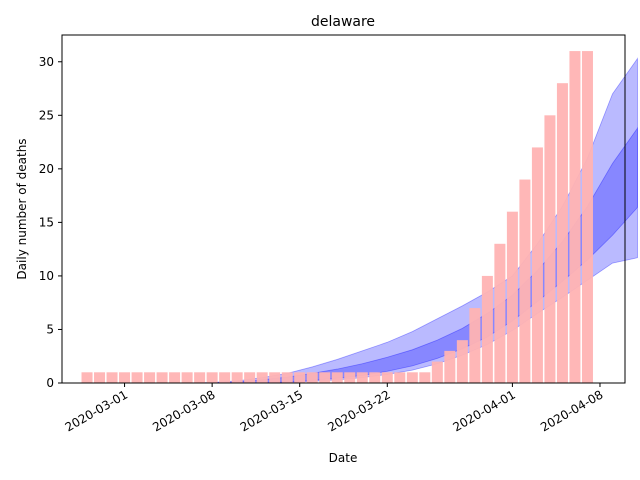  I want to click on x-tick-label: 2020-04-01, so click(483, 410).